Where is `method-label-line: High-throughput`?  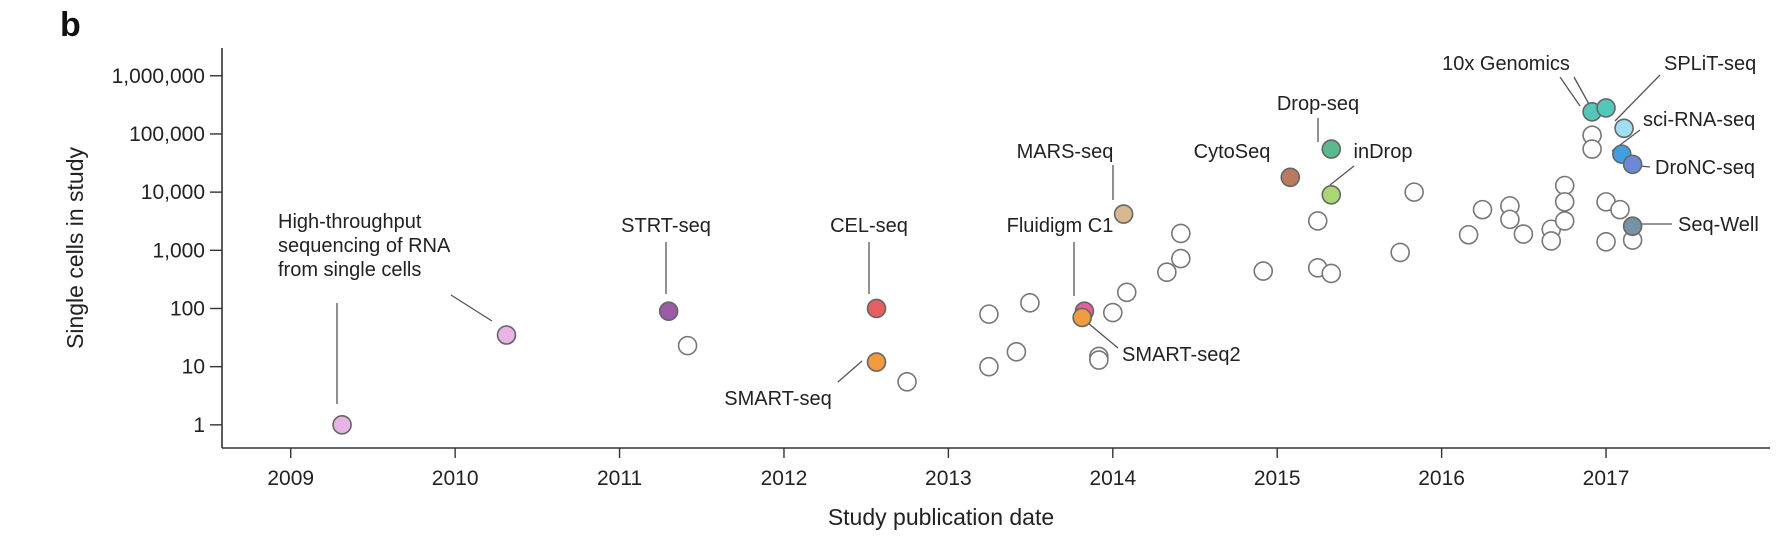 method-label-line: High-throughput is located at coordinates (350, 222).